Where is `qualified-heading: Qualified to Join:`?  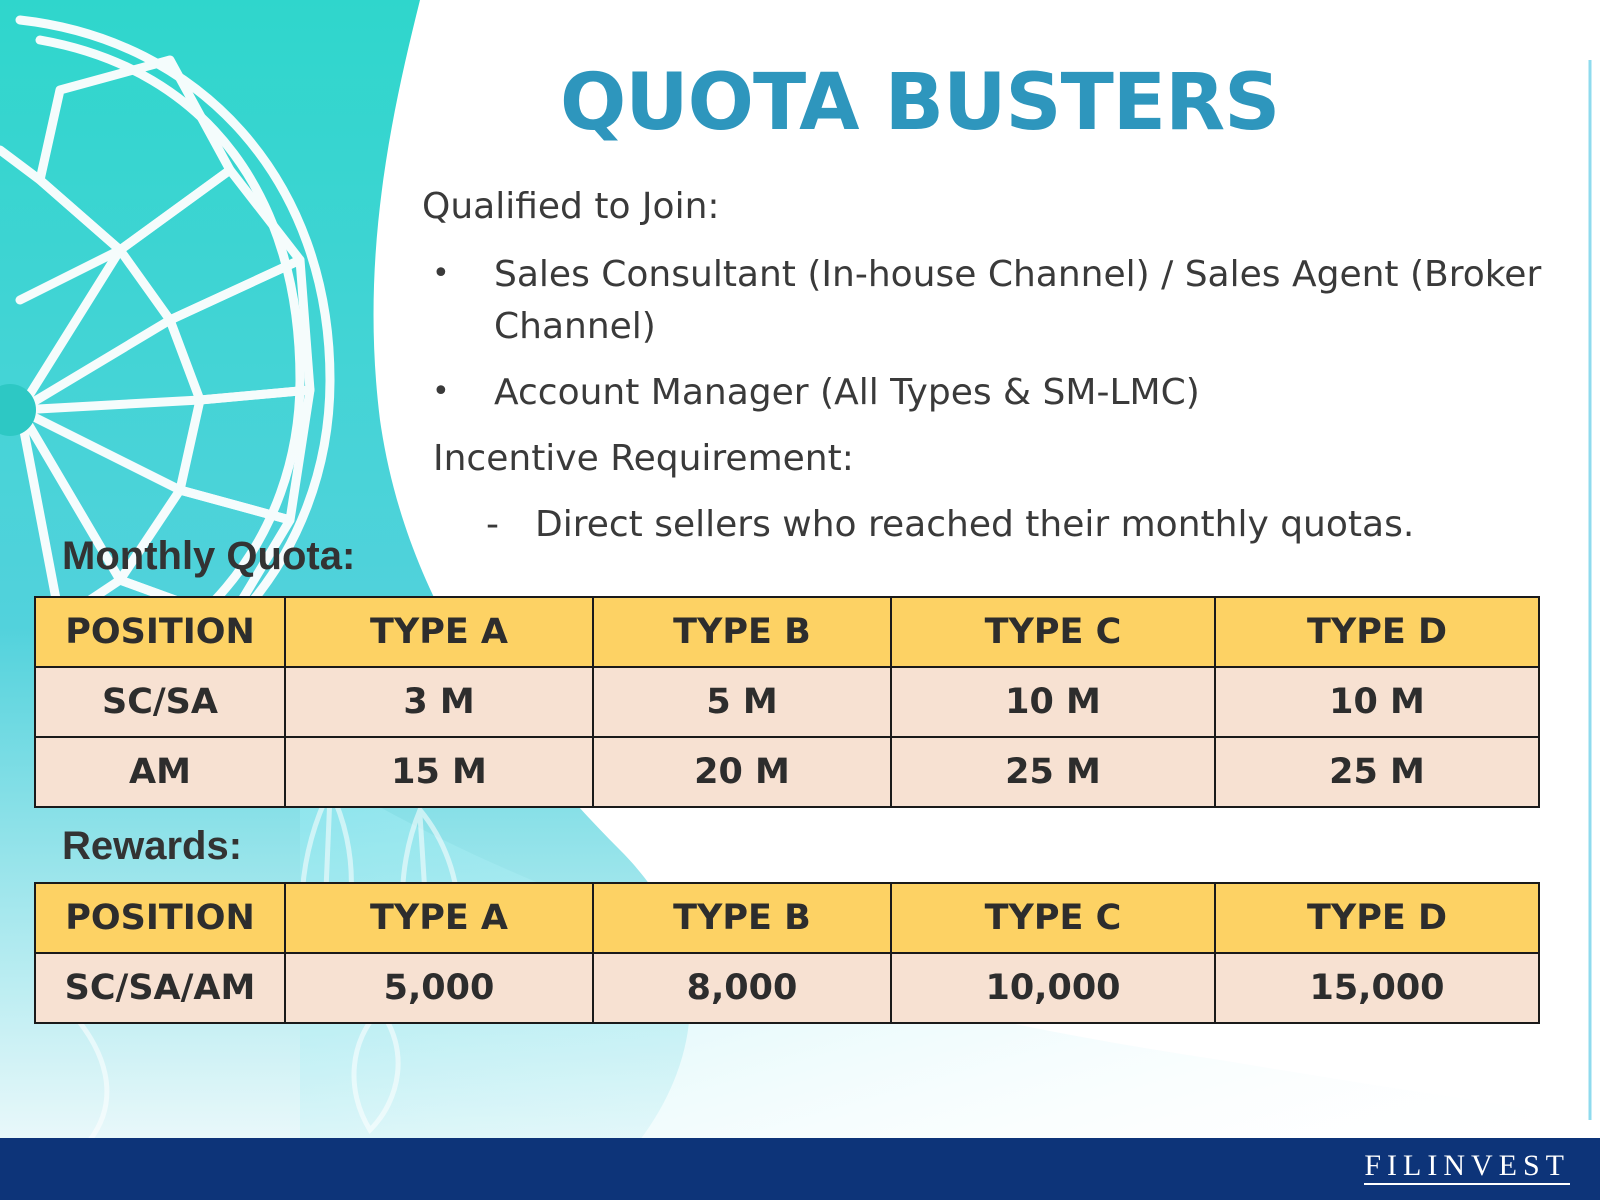
qualified-heading: Qualified to Join: is located at coordinates (571, 206).